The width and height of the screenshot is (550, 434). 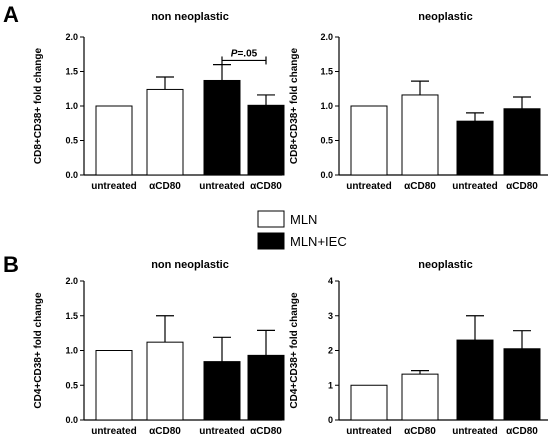 I want to click on panel-letter-b: B, so click(x=11, y=264).